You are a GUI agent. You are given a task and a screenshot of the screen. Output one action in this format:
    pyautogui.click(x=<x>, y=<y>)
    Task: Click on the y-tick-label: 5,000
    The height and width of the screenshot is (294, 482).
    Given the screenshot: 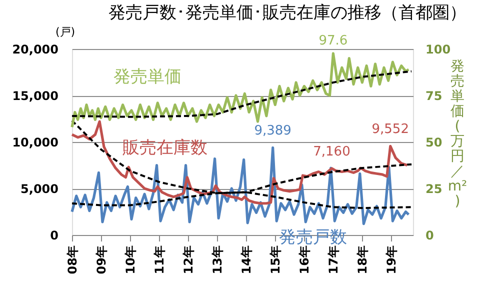 What is the action you would take?
    pyautogui.click(x=39, y=189)
    